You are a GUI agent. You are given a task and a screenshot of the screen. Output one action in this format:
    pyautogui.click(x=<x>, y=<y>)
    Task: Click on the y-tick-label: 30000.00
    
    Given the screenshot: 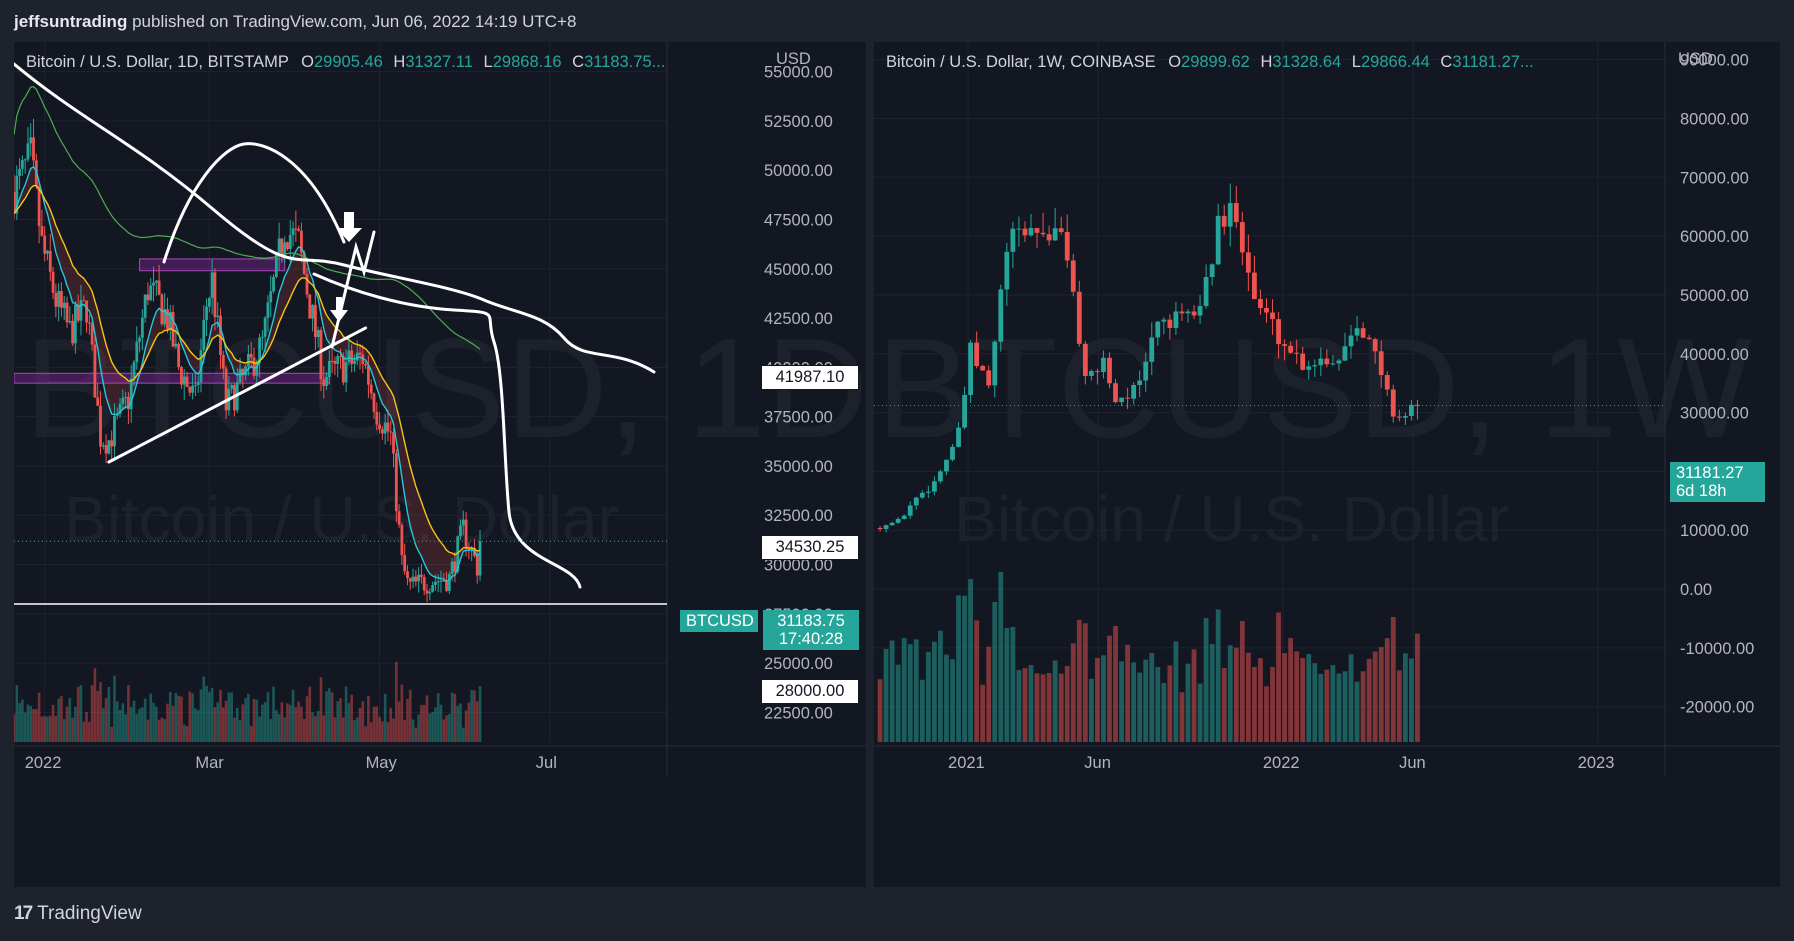 What is the action you would take?
    pyautogui.click(x=1714, y=414)
    